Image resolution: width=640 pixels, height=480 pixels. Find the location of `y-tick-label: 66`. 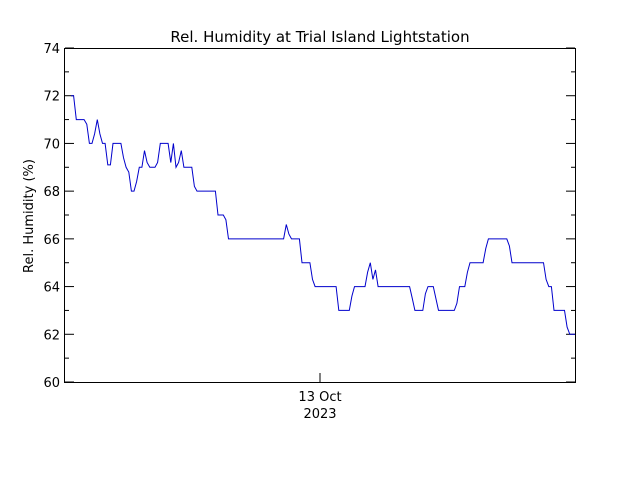

y-tick-label: 66 is located at coordinates (51, 240).